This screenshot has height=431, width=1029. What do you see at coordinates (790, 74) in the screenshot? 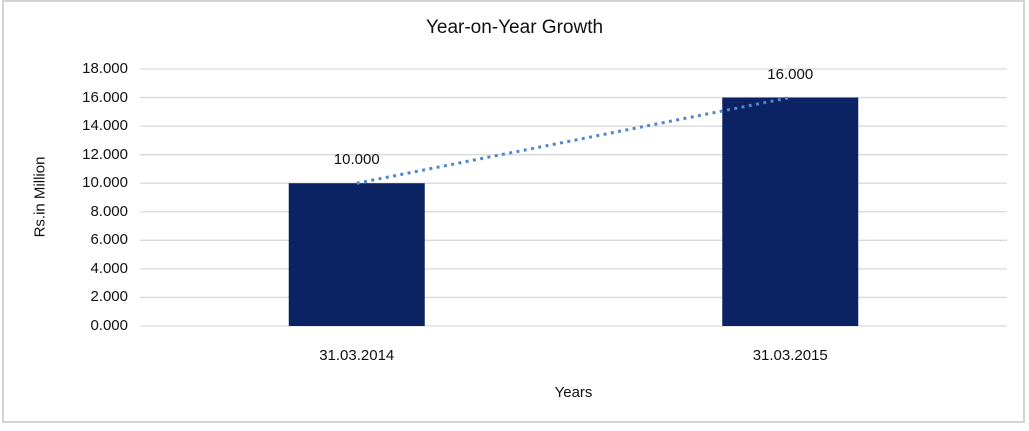
I see `data-label: 16.000` at bounding box center [790, 74].